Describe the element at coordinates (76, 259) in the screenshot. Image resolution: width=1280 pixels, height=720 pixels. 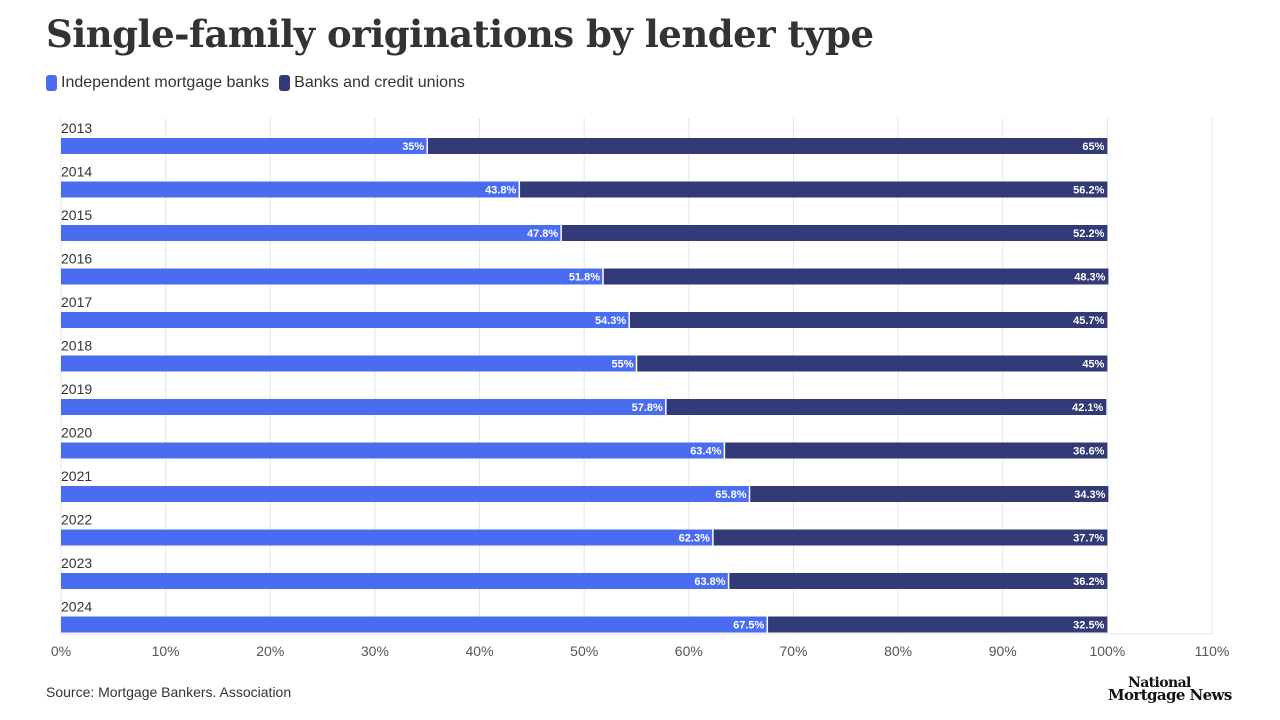
I see `category-label: 2016` at that location.